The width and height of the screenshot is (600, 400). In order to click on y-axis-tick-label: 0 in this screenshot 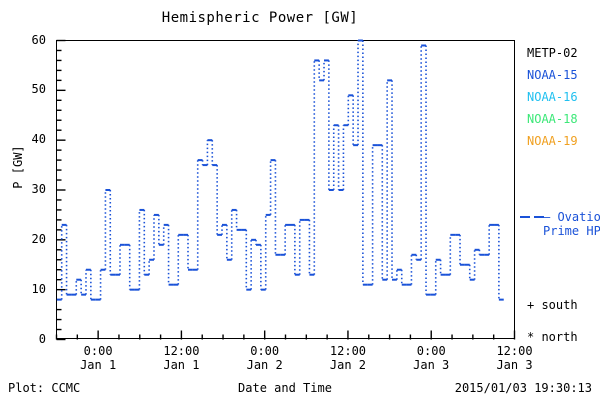, I will do `click(42, 338)`.